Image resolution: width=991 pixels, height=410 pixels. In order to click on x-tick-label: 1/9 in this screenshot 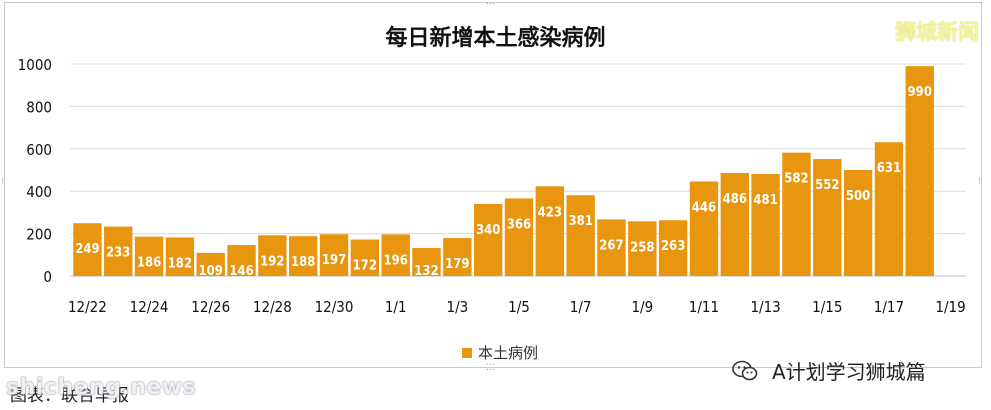, I will do `click(642, 307)`.